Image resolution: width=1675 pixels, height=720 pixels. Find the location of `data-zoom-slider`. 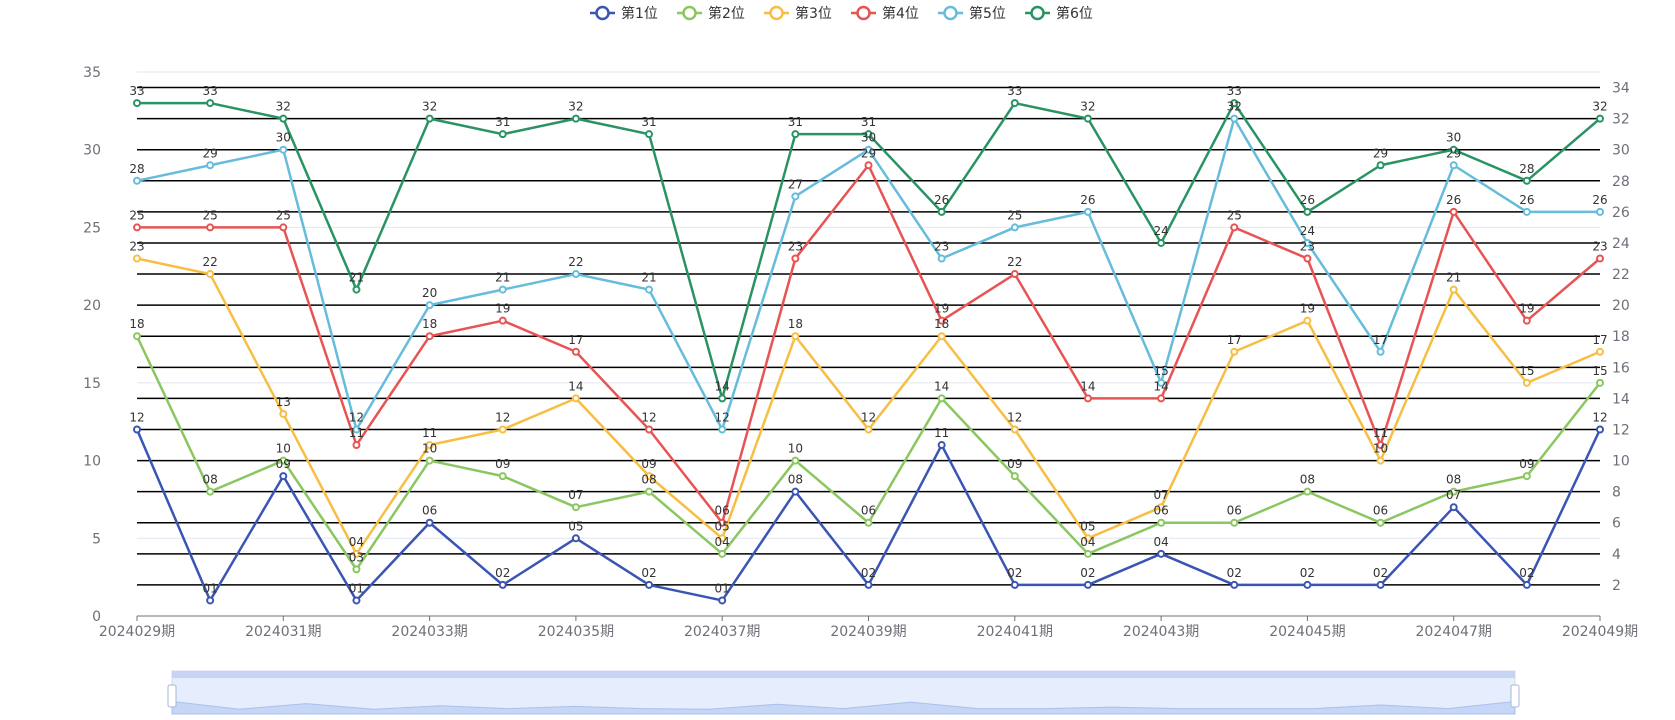

data-zoom-slider is located at coordinates (843, 692).